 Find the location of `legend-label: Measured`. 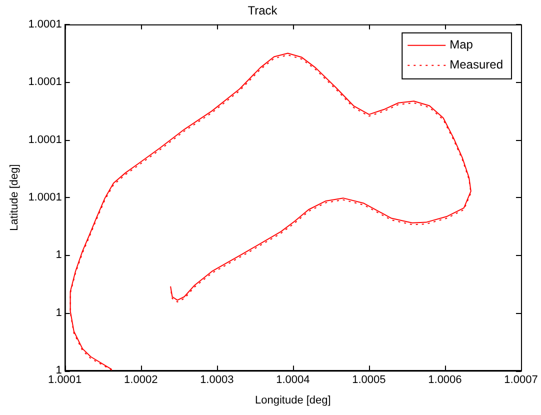

legend-label: Measured is located at coordinates (477, 65).